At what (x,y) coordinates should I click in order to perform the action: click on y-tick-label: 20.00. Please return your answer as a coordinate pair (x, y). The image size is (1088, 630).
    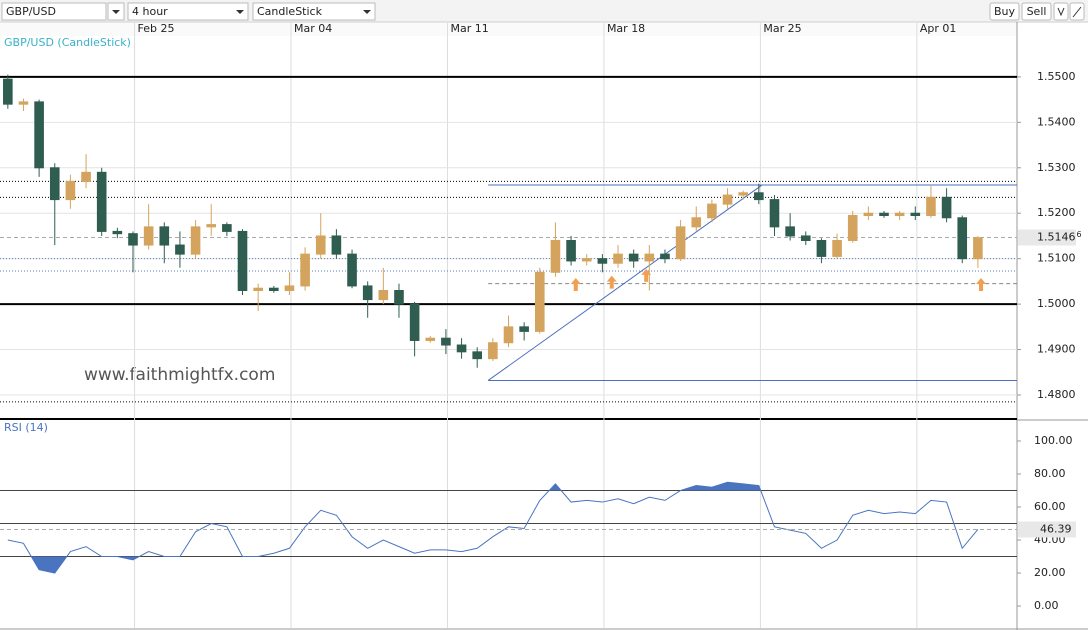
    Looking at the image, I should click on (1050, 572).